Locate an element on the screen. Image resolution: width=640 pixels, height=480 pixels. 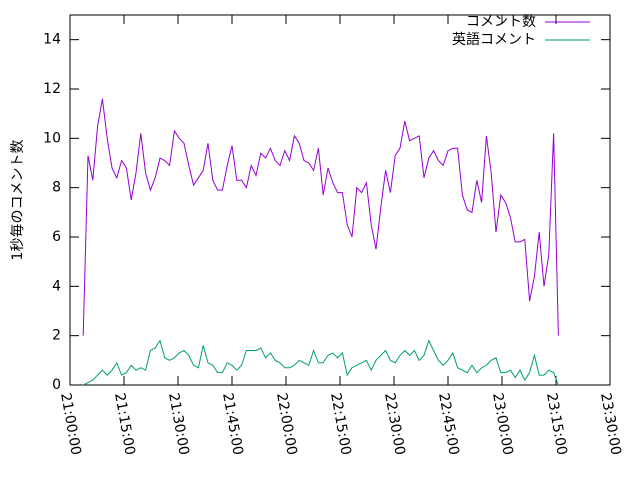
x-tick-label: 22:30:00 is located at coordinates (394, 424).